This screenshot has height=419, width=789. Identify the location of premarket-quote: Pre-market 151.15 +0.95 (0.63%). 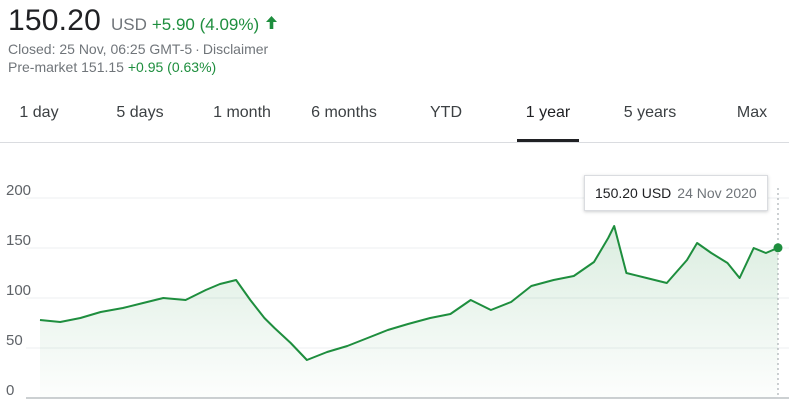
(143, 67).